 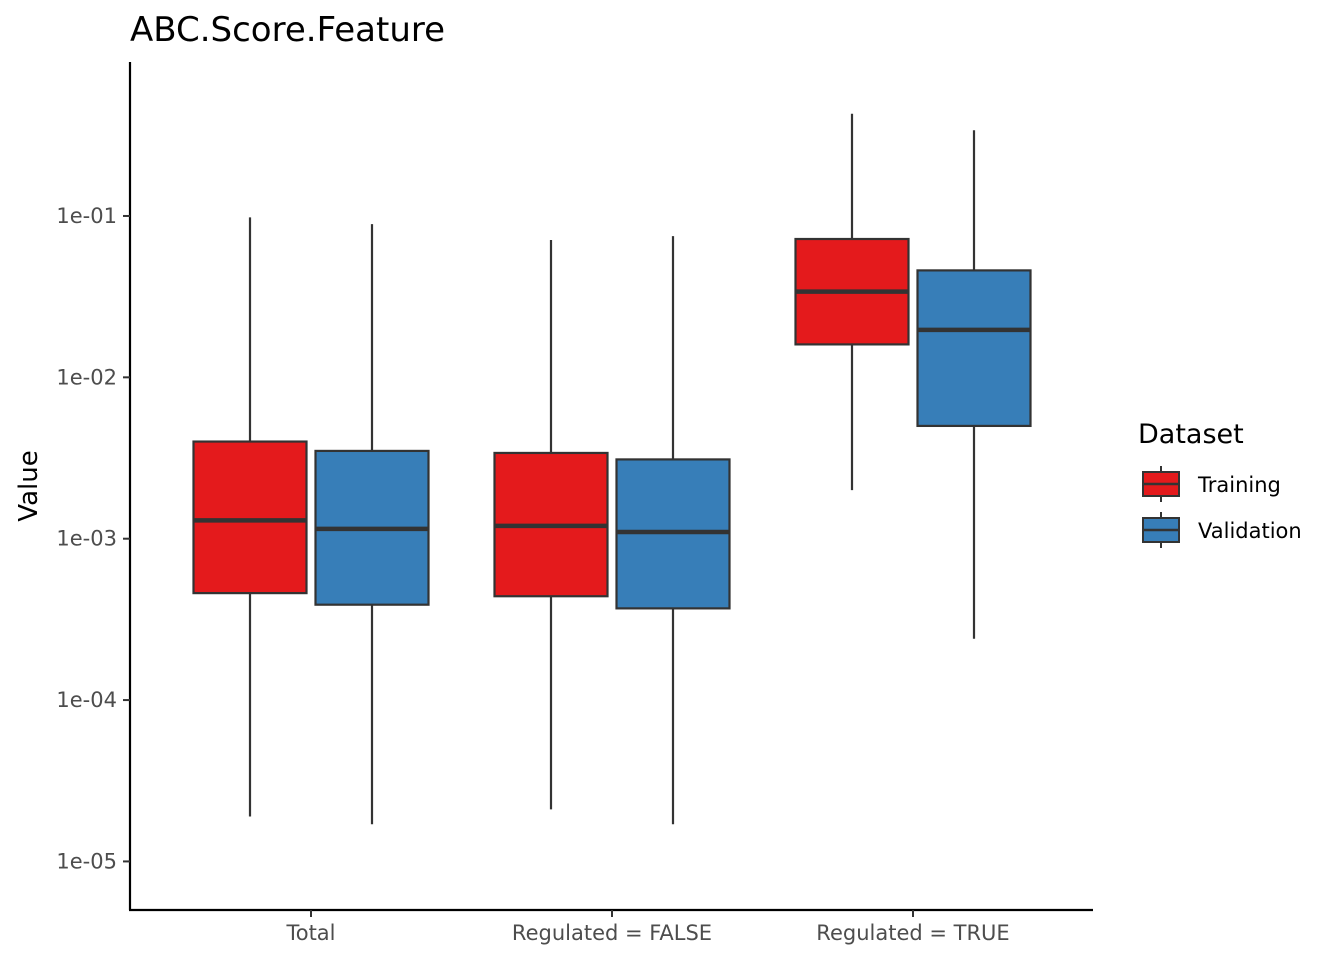 I want to click on y-ticks: 1e-05 1e-04 1e-03 1e-02 1e-01, so click(x=93, y=538).